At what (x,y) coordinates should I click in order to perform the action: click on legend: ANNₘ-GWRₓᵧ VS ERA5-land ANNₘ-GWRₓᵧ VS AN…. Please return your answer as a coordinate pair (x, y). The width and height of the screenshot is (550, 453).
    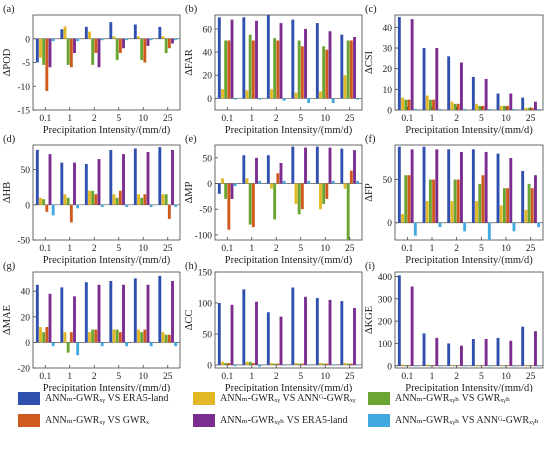
    Looking at the image, I should click on (283, 421).